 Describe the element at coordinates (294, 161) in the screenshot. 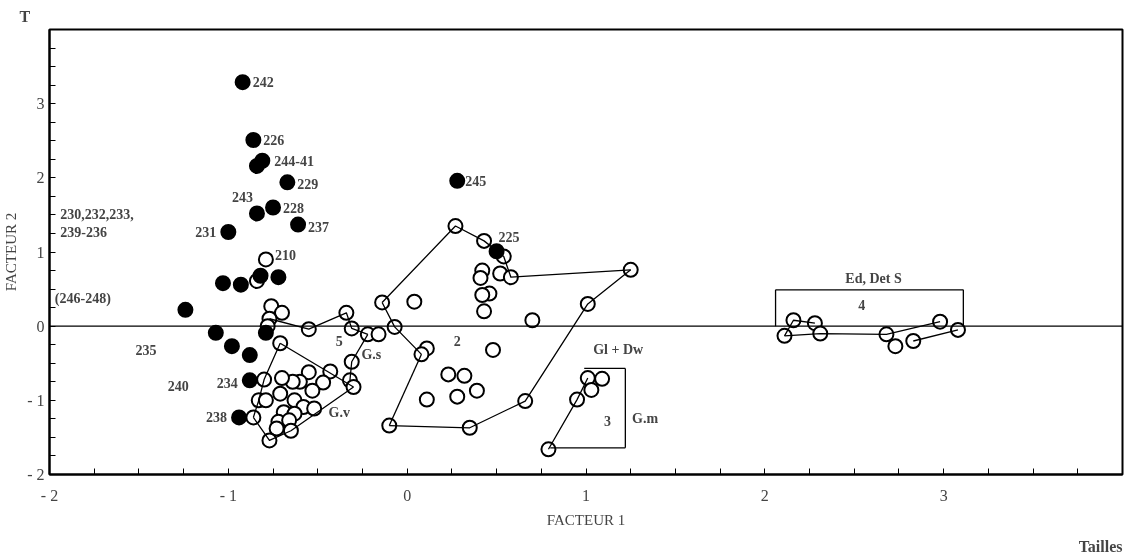

I see `annotation: 244-41` at that location.